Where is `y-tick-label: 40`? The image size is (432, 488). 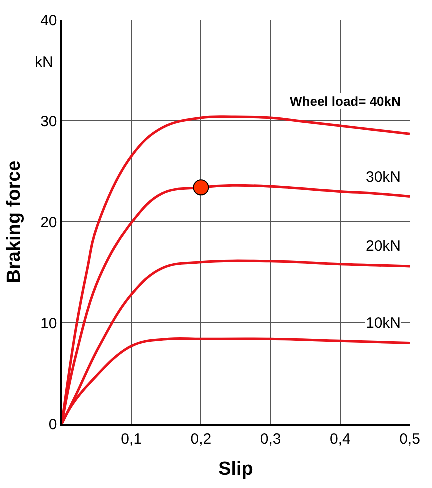
y-tick-label: 40 is located at coordinates (49, 21).